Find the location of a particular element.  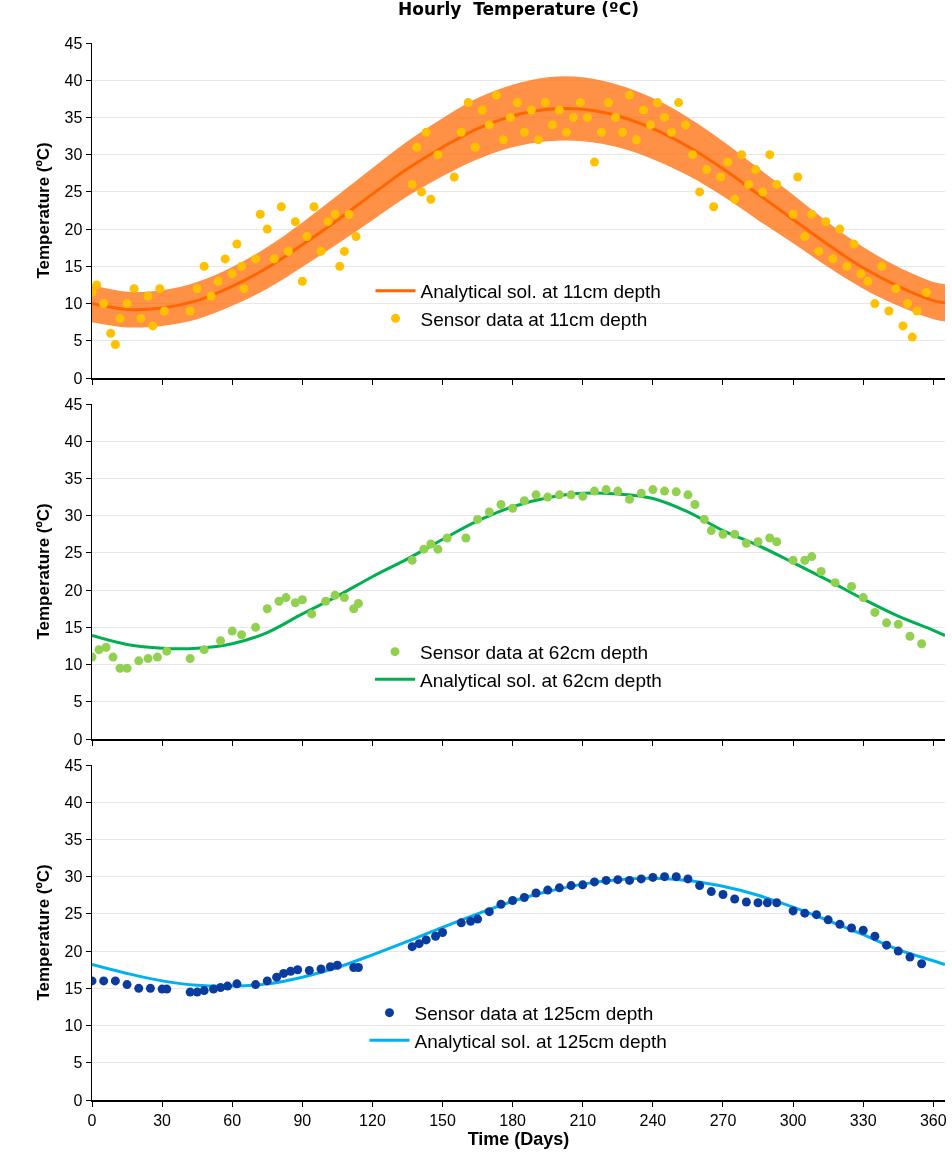

legend-label: Sensor data at 62cm depth is located at coordinates (534, 653).